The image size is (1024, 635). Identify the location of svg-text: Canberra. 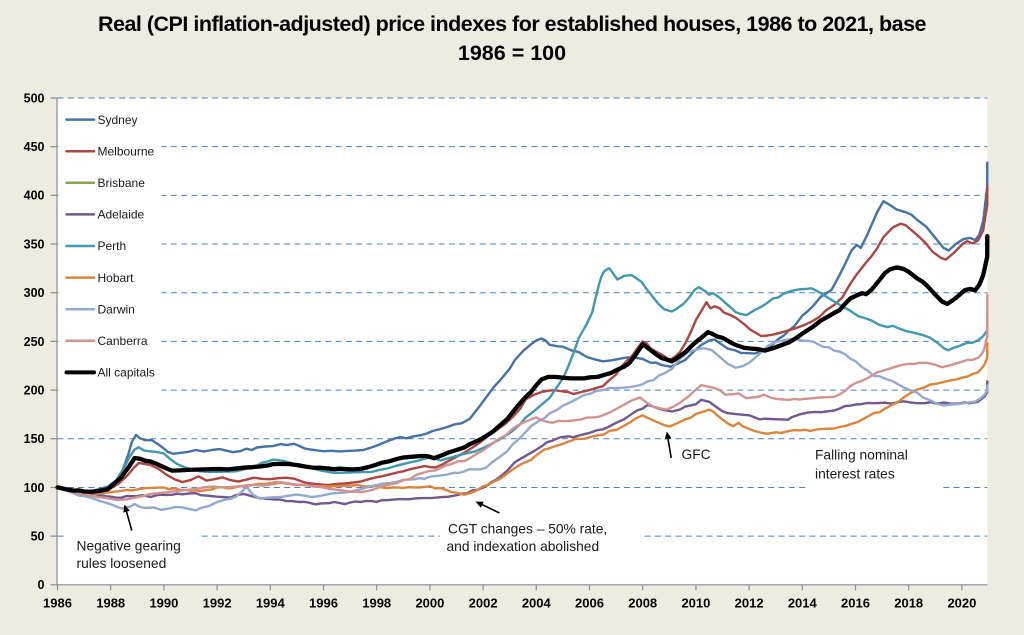
(123, 341).